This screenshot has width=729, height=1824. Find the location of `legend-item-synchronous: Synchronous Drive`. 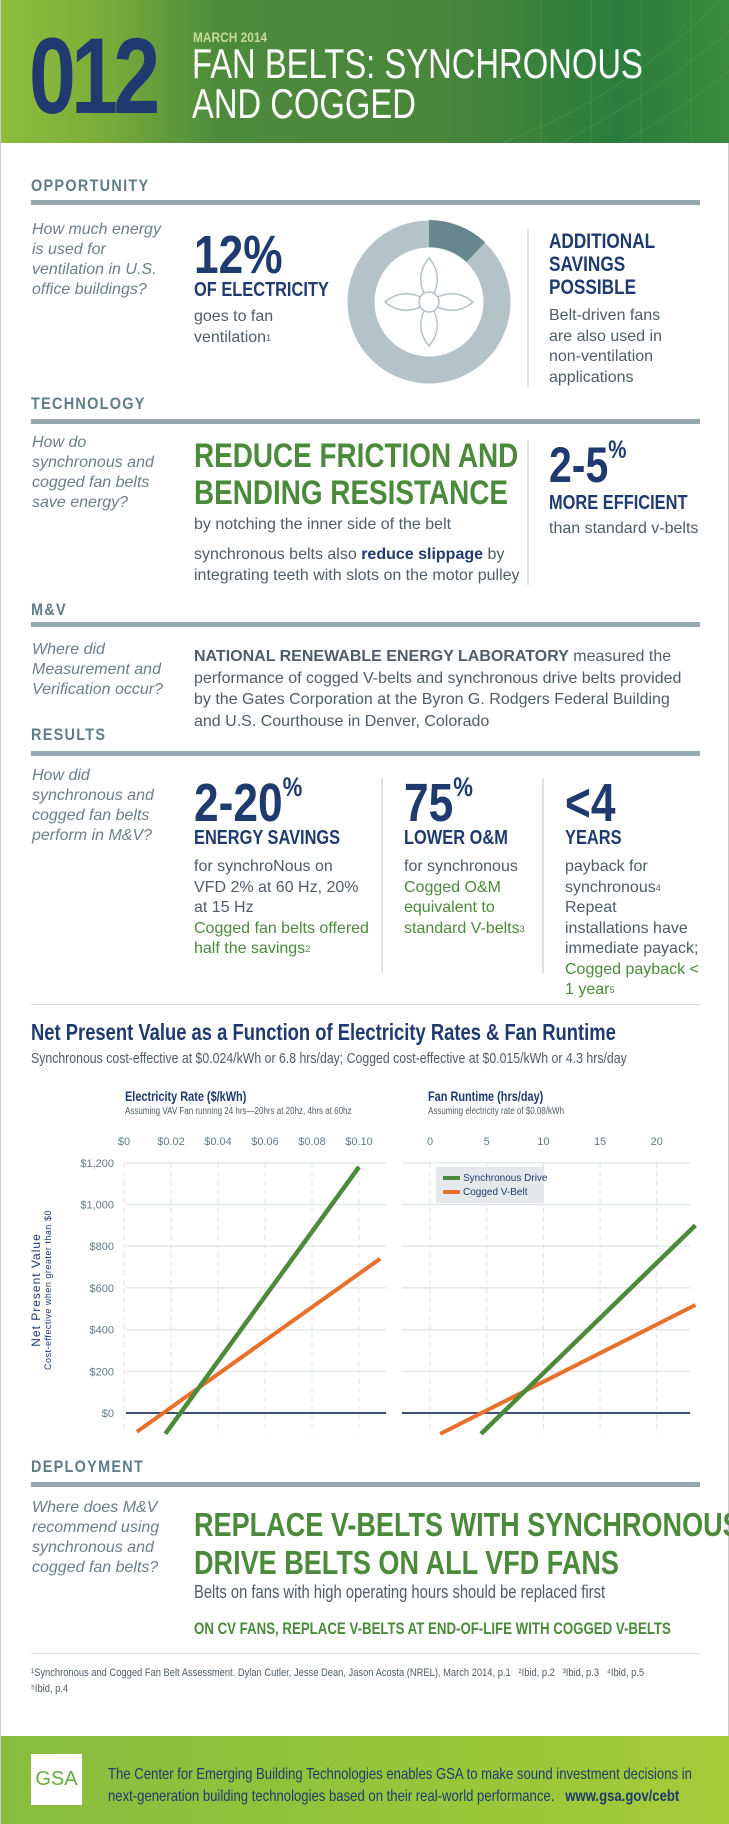

legend-item-synchronous: Synchronous Drive is located at coordinates (495, 1178).